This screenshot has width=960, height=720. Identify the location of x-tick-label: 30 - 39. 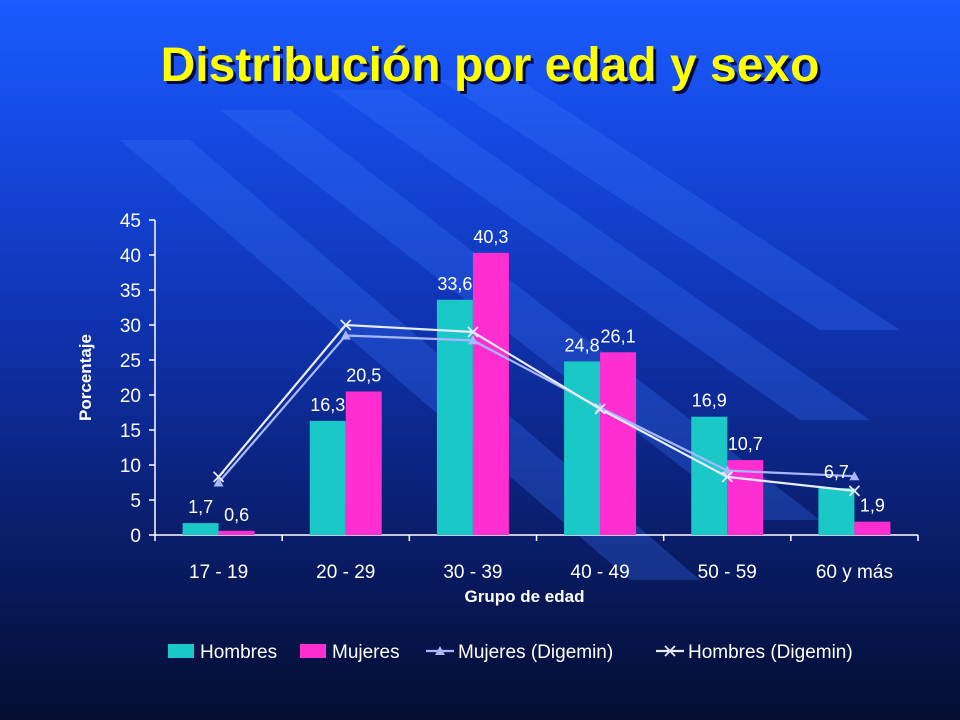
(472, 572).